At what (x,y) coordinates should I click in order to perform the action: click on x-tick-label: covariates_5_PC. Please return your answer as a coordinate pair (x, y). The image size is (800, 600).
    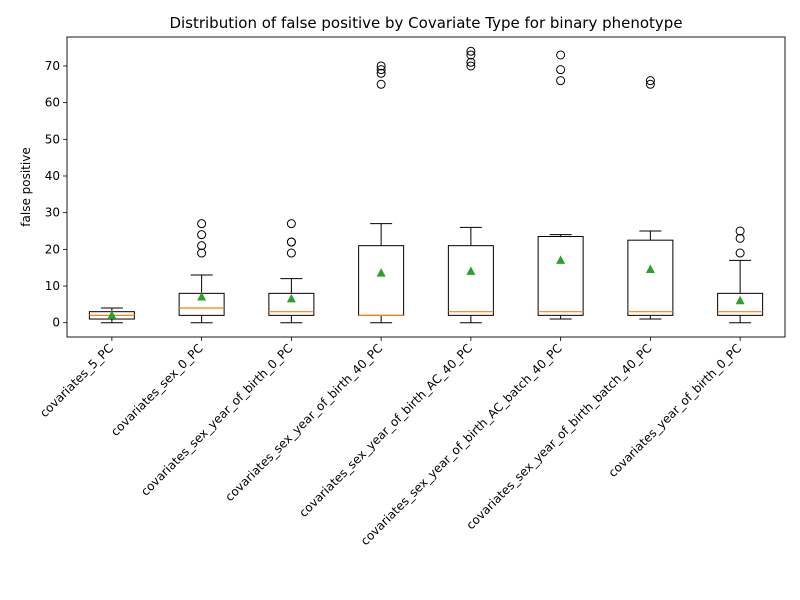
    Looking at the image, I should click on (76, 380).